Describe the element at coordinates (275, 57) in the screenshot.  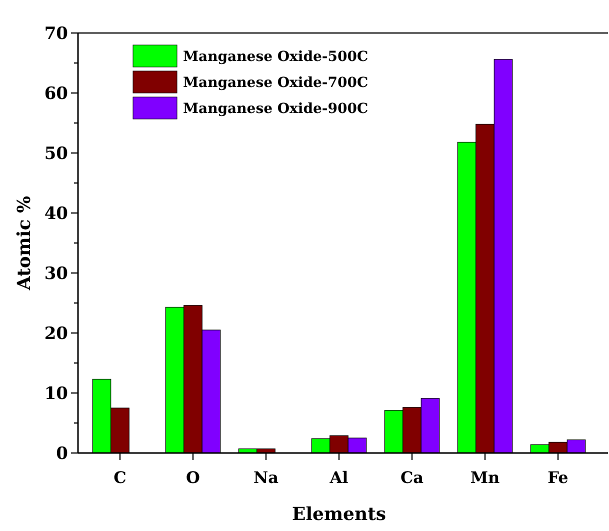
I see `legend-label: Manganese Oxide-500C` at that location.